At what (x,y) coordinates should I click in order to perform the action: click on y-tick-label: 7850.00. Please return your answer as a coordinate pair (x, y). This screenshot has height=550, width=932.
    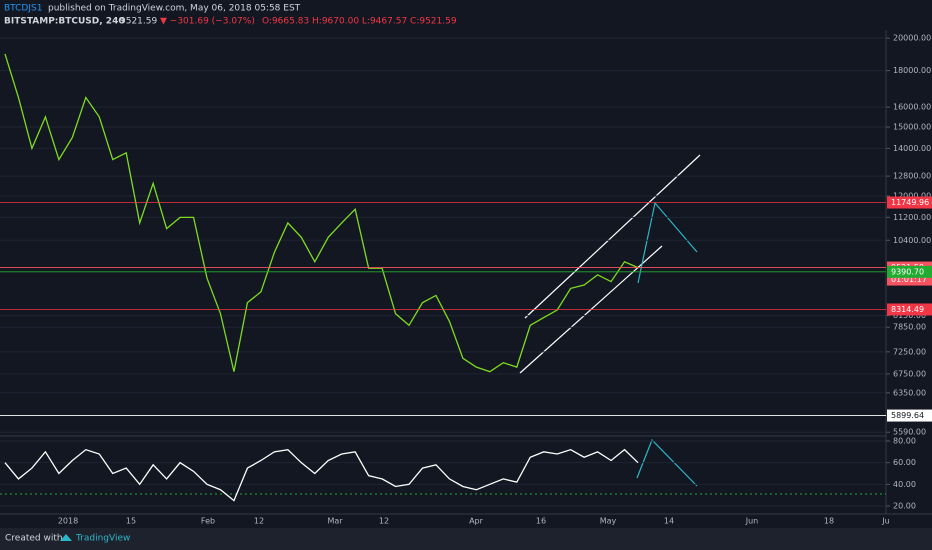
    Looking at the image, I should click on (909, 327).